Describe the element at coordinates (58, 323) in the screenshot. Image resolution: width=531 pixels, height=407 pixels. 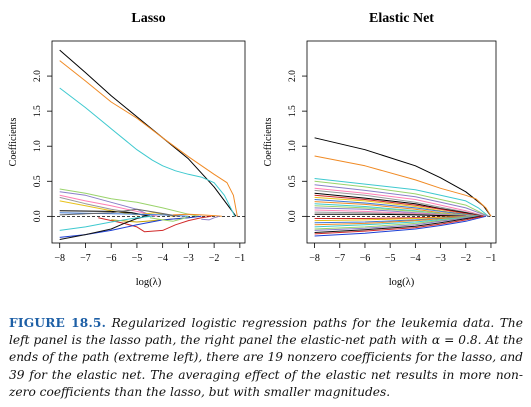
I see `caption-label: FIGURE 18.5.` at that location.